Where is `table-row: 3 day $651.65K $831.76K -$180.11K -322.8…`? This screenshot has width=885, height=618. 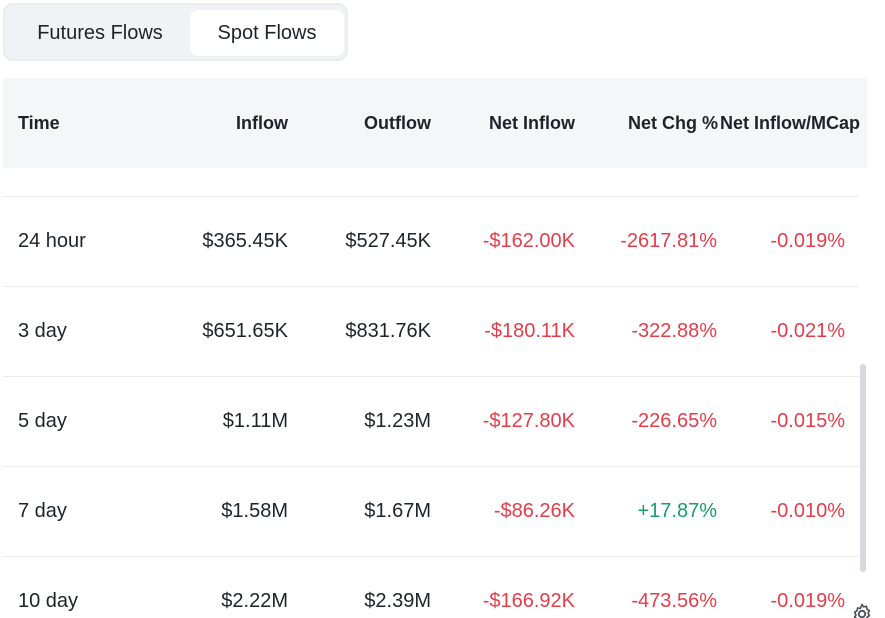
table-row: 3 day $651.65K $831.76K -$180.11K -322.8… is located at coordinates (431, 331).